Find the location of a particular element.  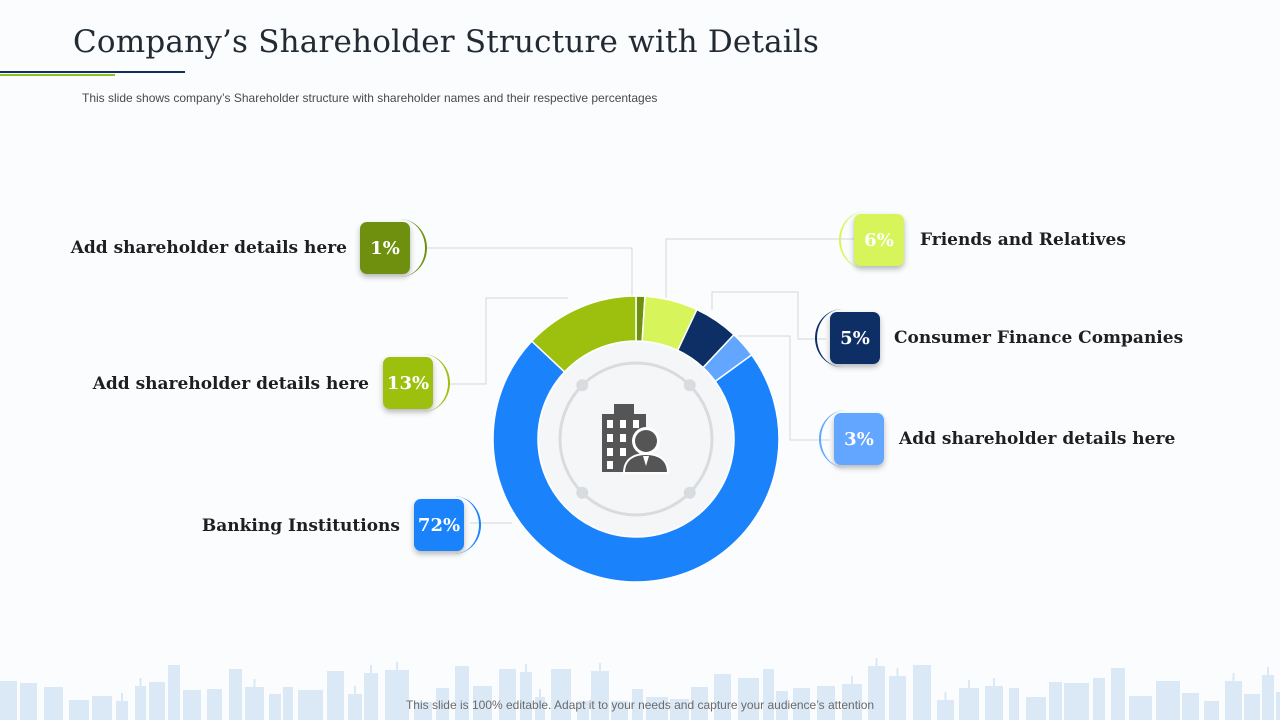

person-icon is located at coordinates (646, 450).